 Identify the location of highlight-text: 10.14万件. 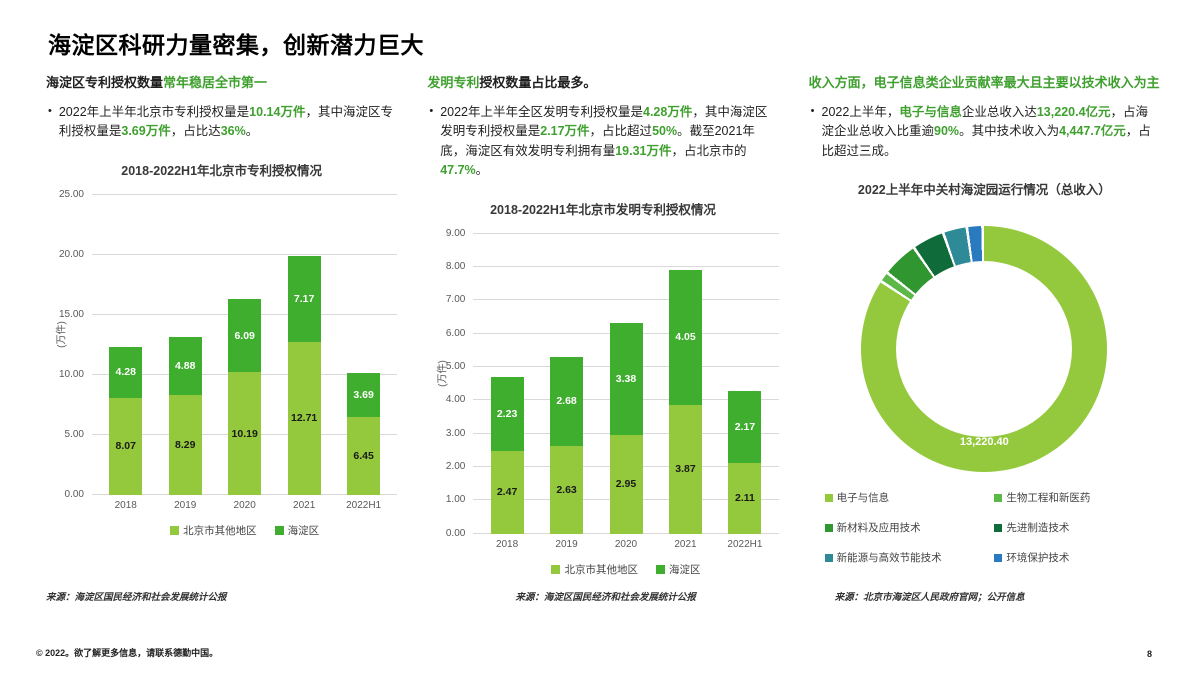
(277, 112).